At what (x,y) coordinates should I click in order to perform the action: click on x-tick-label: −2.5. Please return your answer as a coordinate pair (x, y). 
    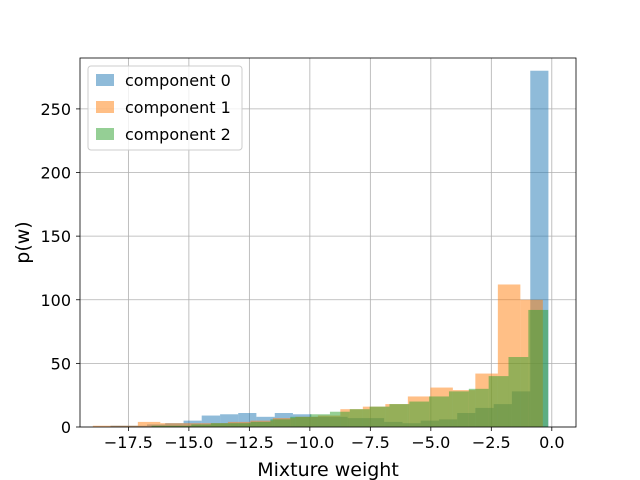
    Looking at the image, I should click on (491, 442).